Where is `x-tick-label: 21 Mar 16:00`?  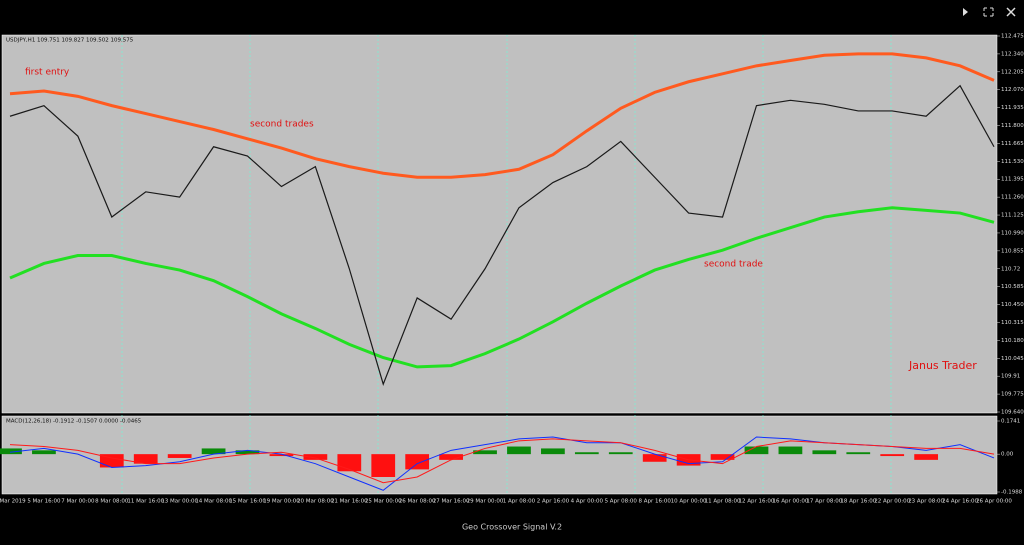
x-tick-label: 21 Mar 16:00 is located at coordinates (349, 502).